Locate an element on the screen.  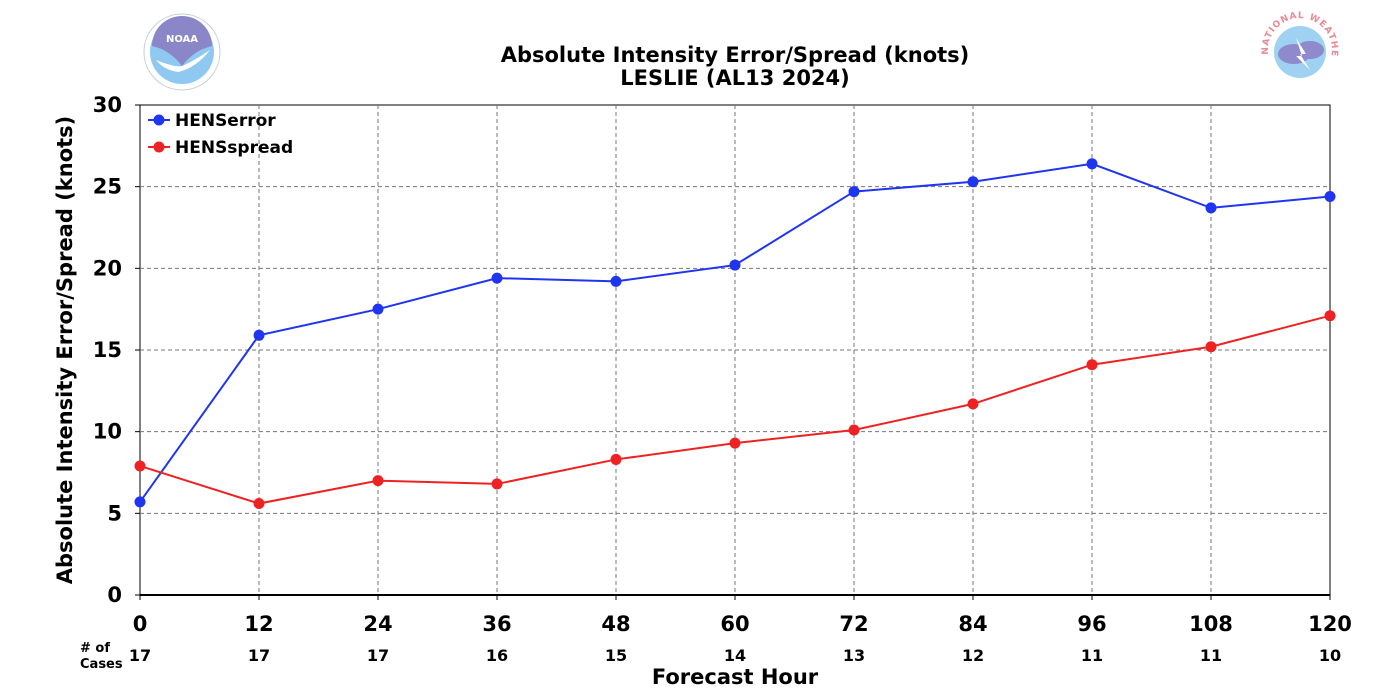
y-tick-label: 5 is located at coordinates (114, 513).